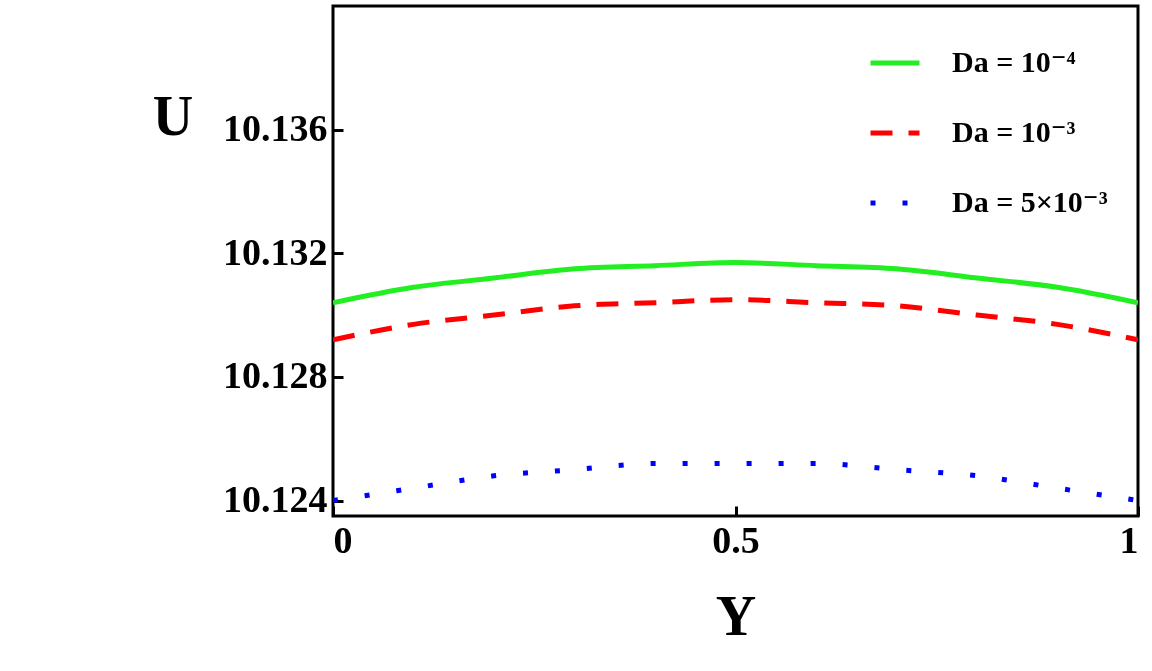  What do you see at coordinates (736, 539) in the screenshot?
I see `x-tick-label: 0.5` at bounding box center [736, 539].